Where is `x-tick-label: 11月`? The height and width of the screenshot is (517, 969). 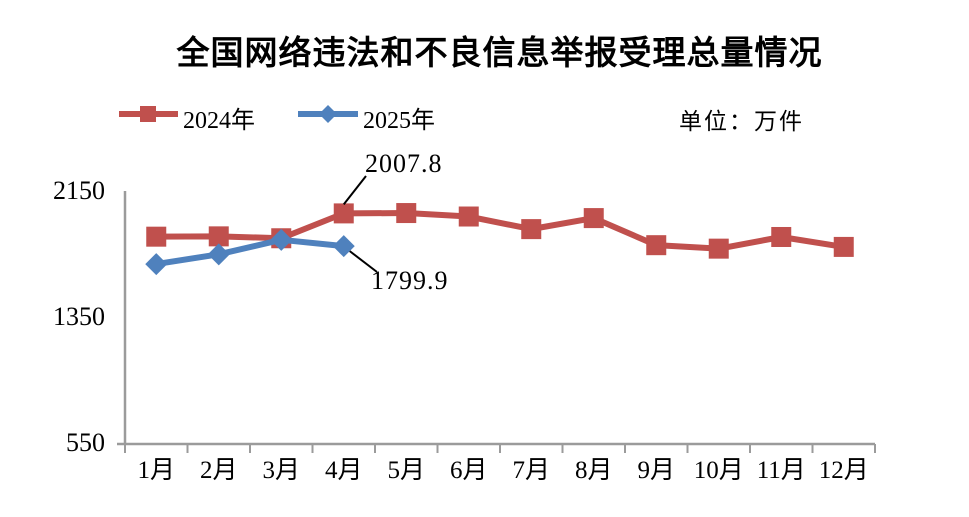
x-tick-label: 11月 is located at coordinates (781, 470).